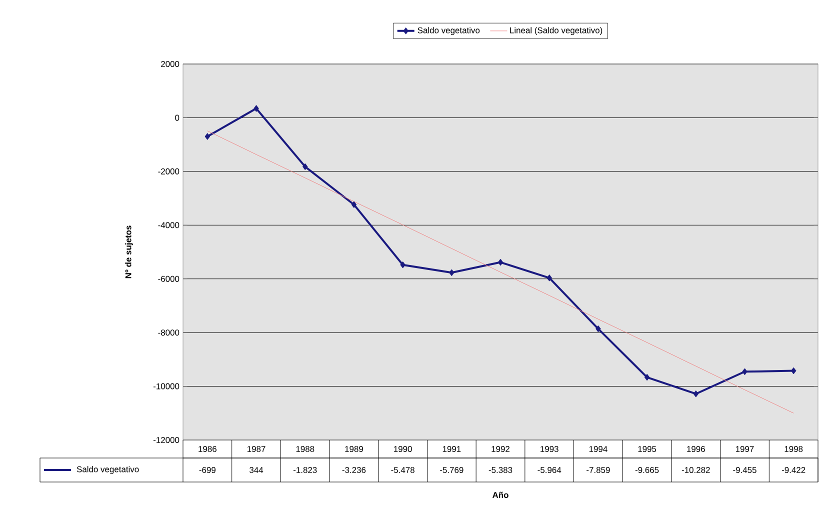 Image resolution: width=819 pixels, height=513 pixels. Describe the element at coordinates (256, 449) in the screenshot. I see `x-tick-label: 1987` at that location.